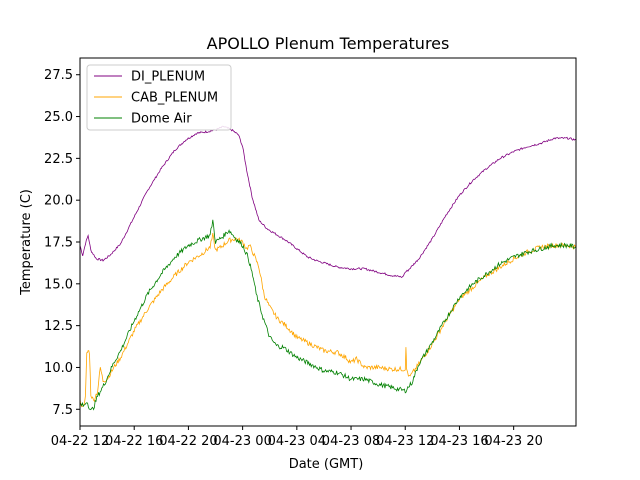 This screenshot has width=640, height=480. Describe the element at coordinates (188, 441) in the screenshot. I see `x-tick-label: 04-22 20` at that location.